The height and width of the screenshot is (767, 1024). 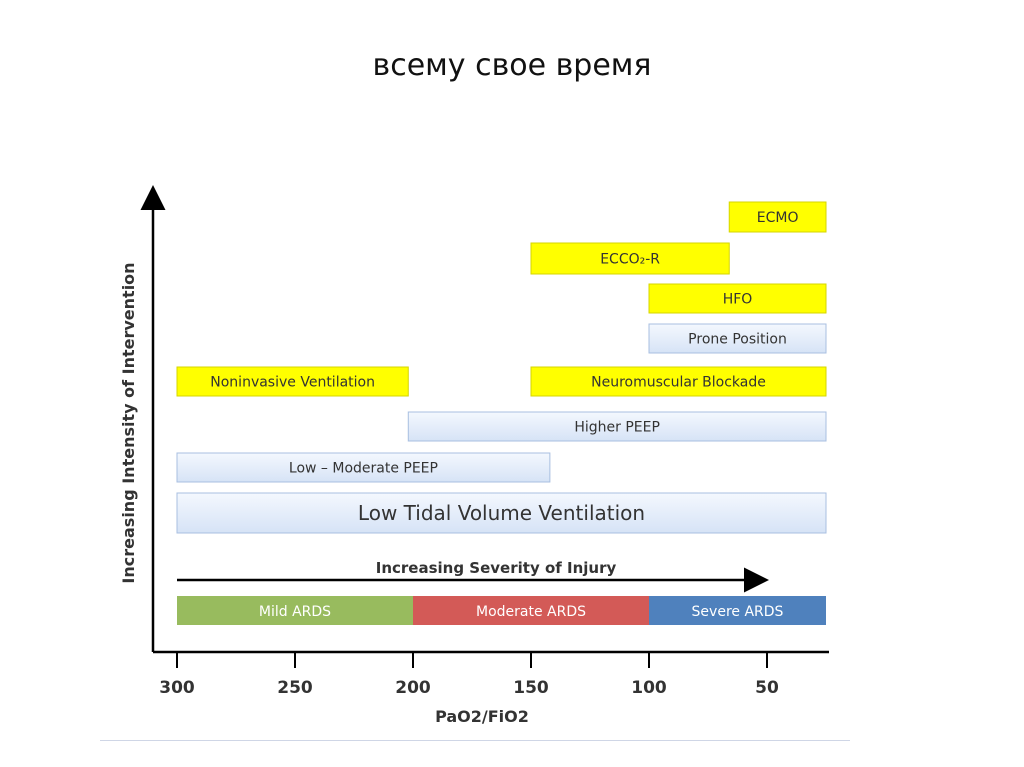 I want to click on intervention-label: Neuromuscular Blockade, so click(x=678, y=383).